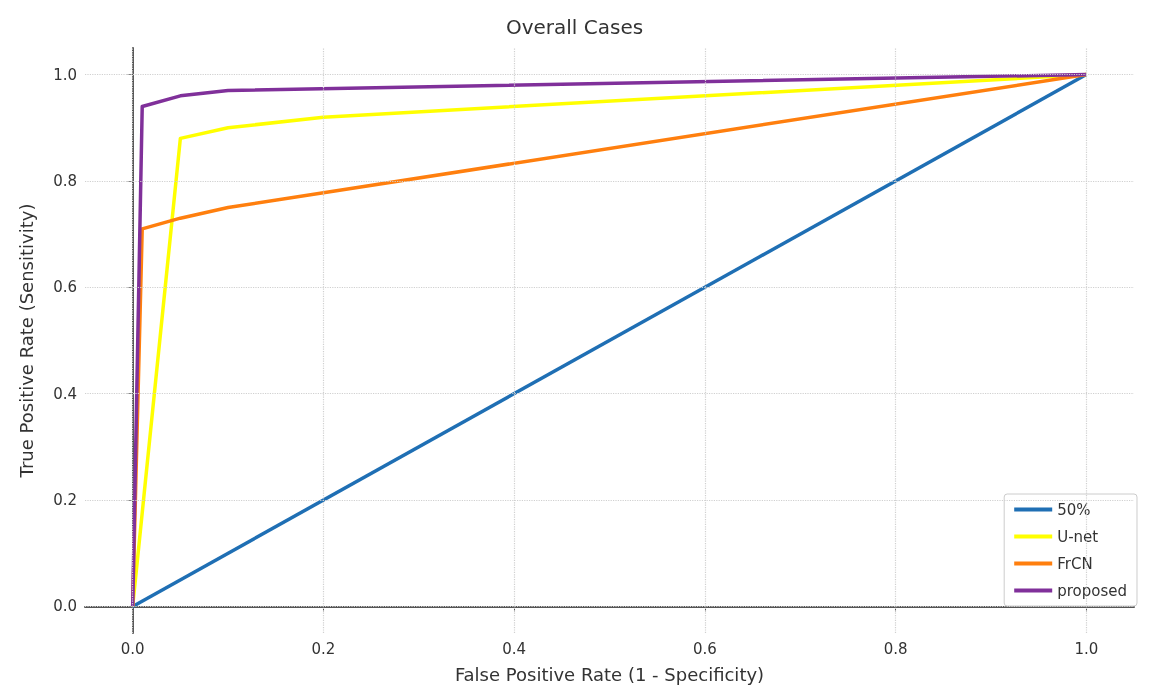 This screenshot has height=688, width=1149. Describe the element at coordinates (65, 74) in the screenshot. I see `y-tick-label: 1.0` at that location.